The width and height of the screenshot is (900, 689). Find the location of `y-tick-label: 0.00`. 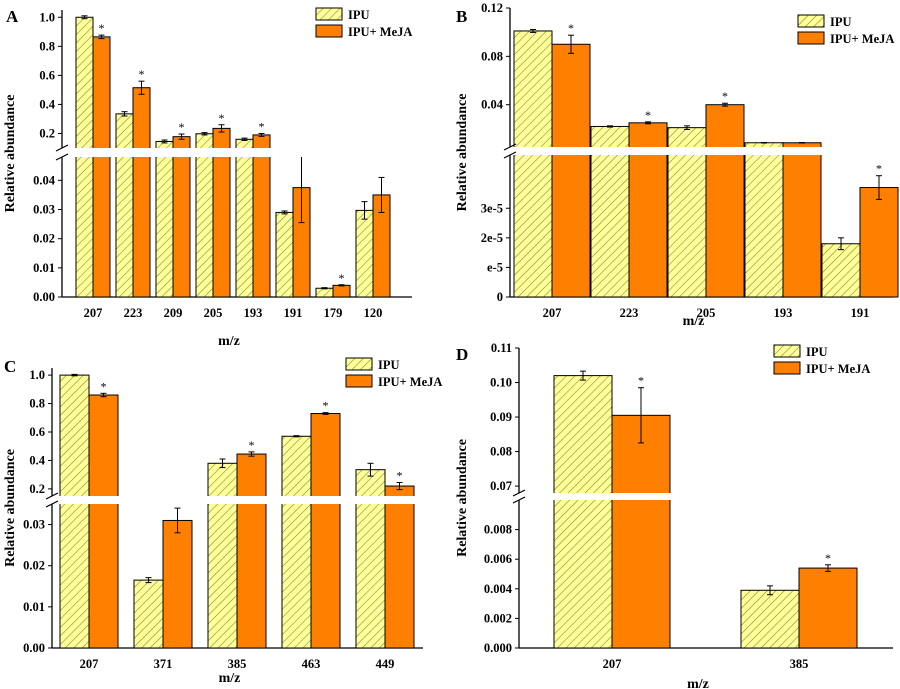

y-tick-label: 0.00 is located at coordinates (34, 648).